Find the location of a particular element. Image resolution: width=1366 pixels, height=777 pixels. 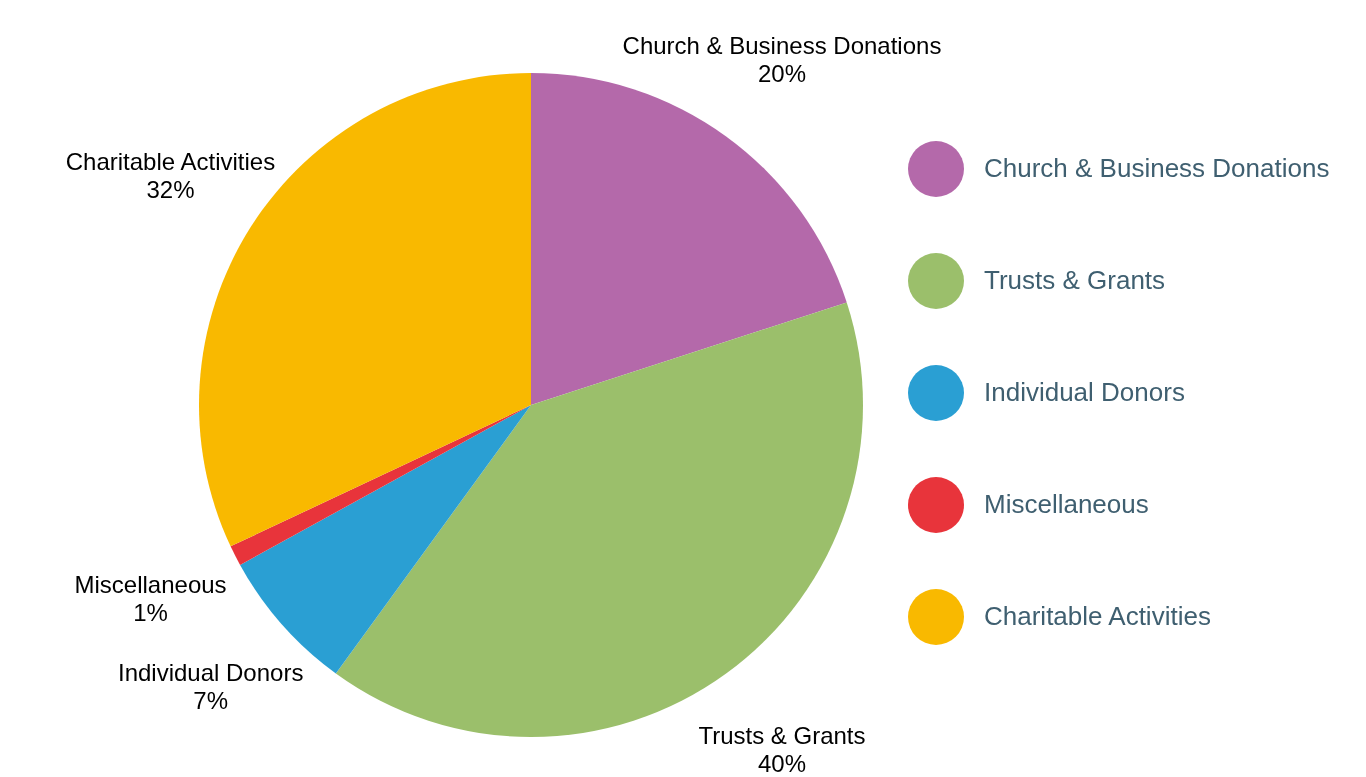

data-label: 7% is located at coordinates (211, 701).